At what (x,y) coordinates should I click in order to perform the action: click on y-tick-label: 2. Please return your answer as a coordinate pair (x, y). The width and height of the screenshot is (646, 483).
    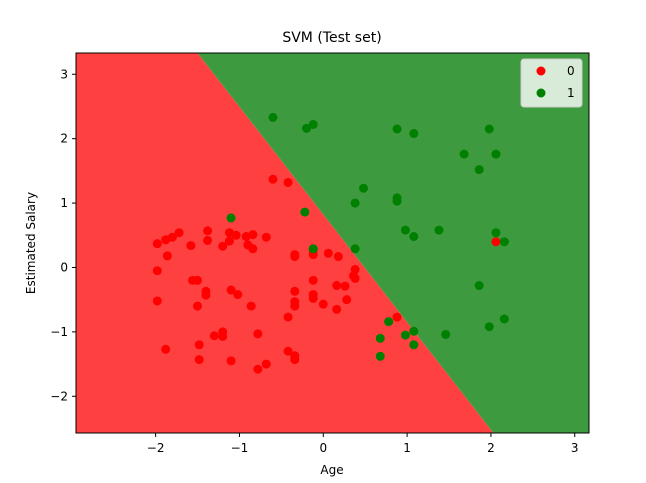
    Looking at the image, I should click on (64, 139).